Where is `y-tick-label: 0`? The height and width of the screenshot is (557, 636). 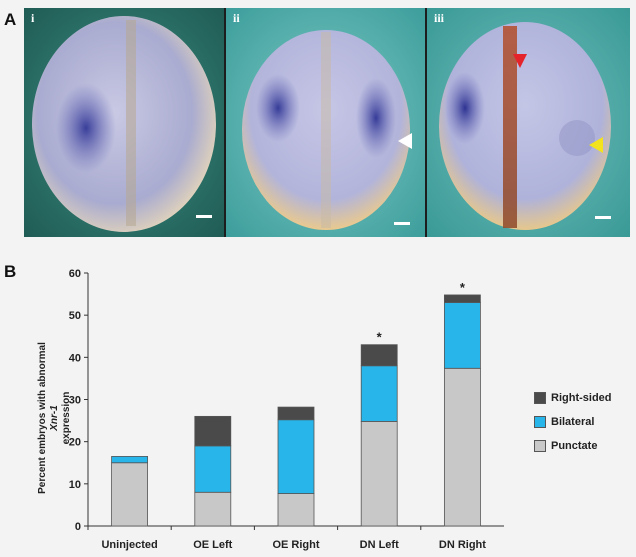
y-tick-label: 0 is located at coordinates (78, 527).